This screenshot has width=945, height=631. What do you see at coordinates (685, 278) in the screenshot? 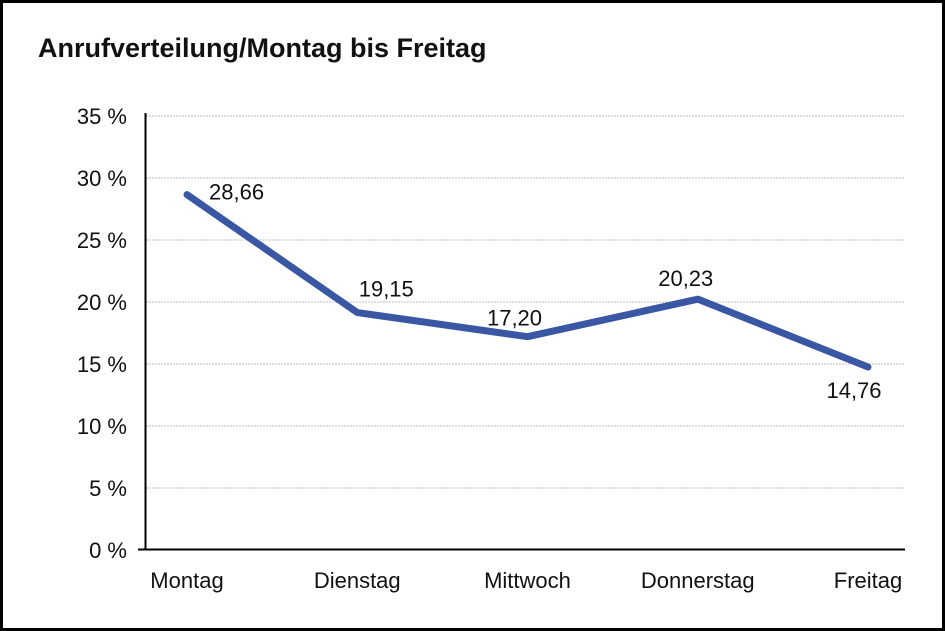
I see `data-point-label: 20,23` at bounding box center [685, 278].